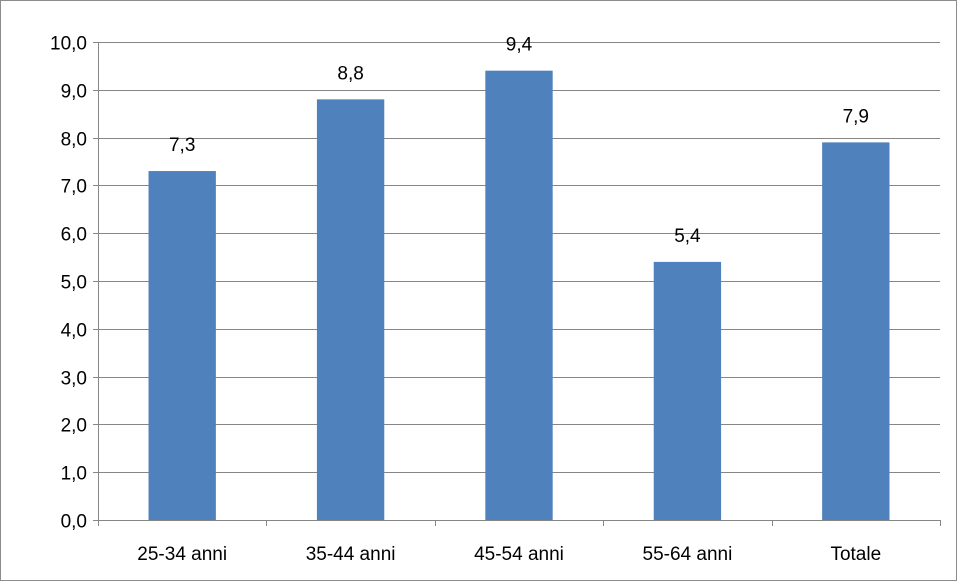  What do you see at coordinates (688, 554) in the screenshot?
I see `category-label-3: 55-64 anni` at bounding box center [688, 554].